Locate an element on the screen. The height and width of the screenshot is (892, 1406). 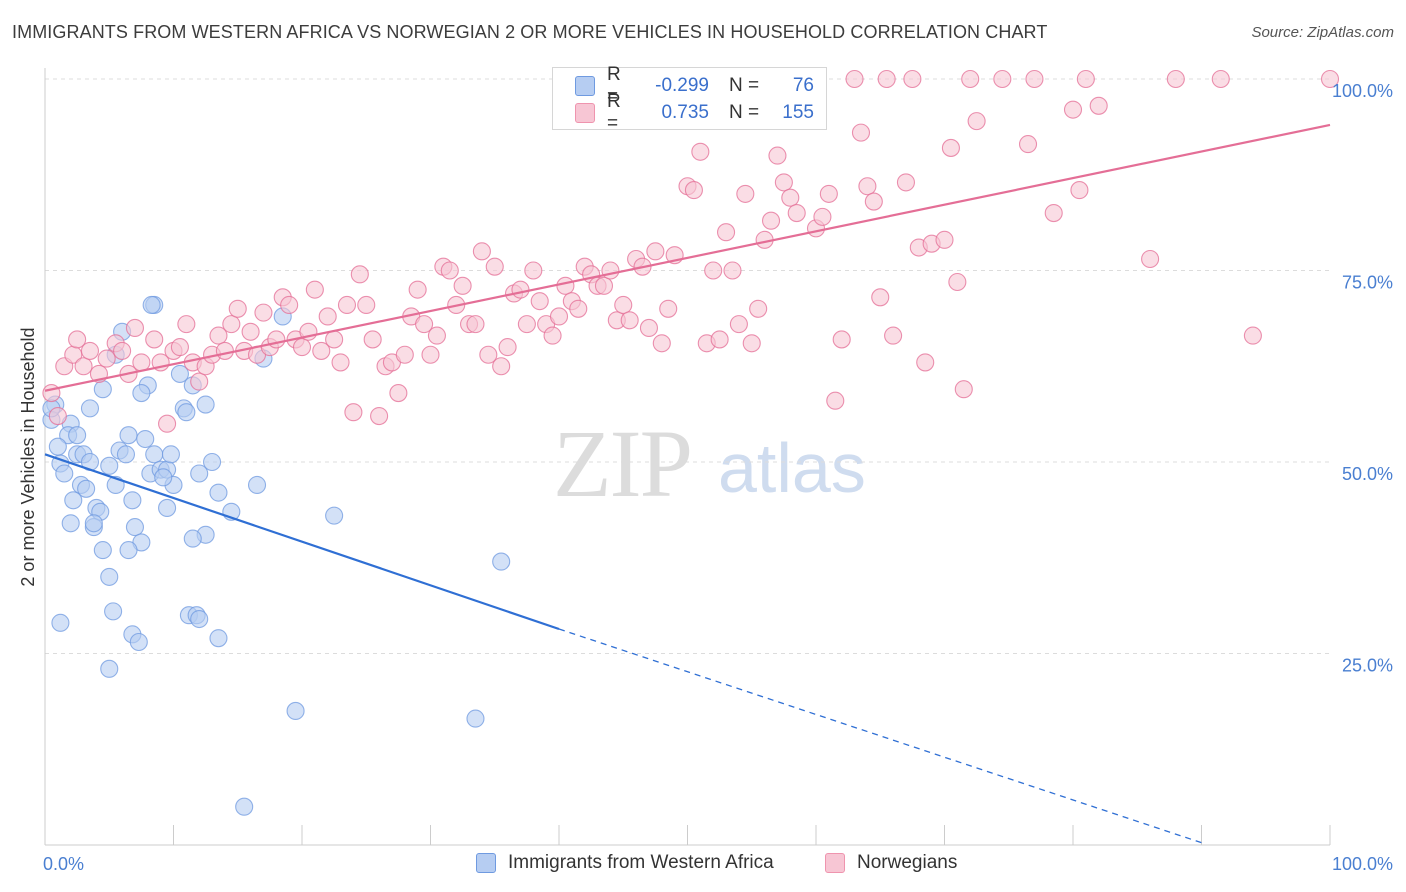
trend-line-western-africa is located at coordinates (302, 542).